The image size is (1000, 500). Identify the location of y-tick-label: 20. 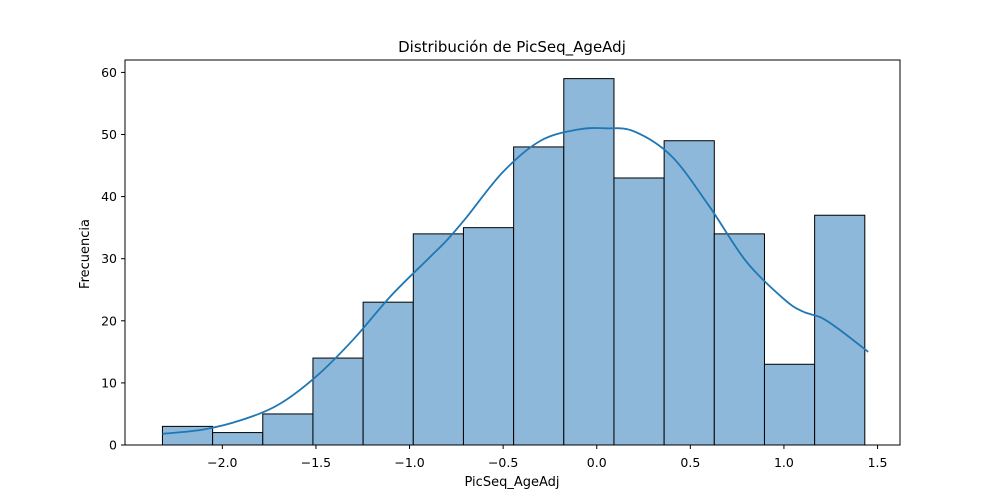
(109, 320).